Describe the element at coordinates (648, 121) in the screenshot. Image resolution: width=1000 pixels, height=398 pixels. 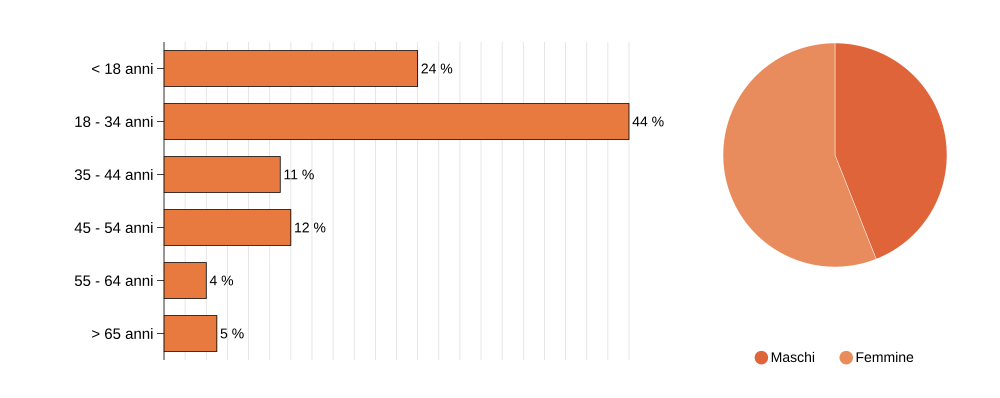
I see `data-label: 44 %` at that location.